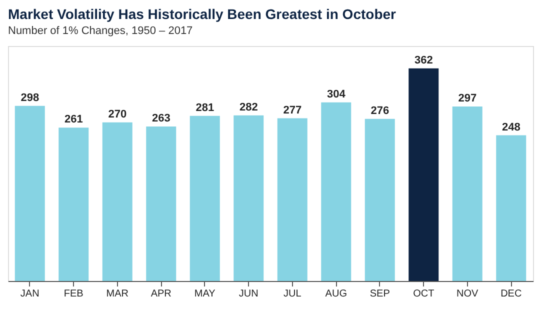 The width and height of the screenshot is (554, 335). What do you see at coordinates (423, 294) in the screenshot?
I see `x-tick-label: OCT` at bounding box center [423, 294].